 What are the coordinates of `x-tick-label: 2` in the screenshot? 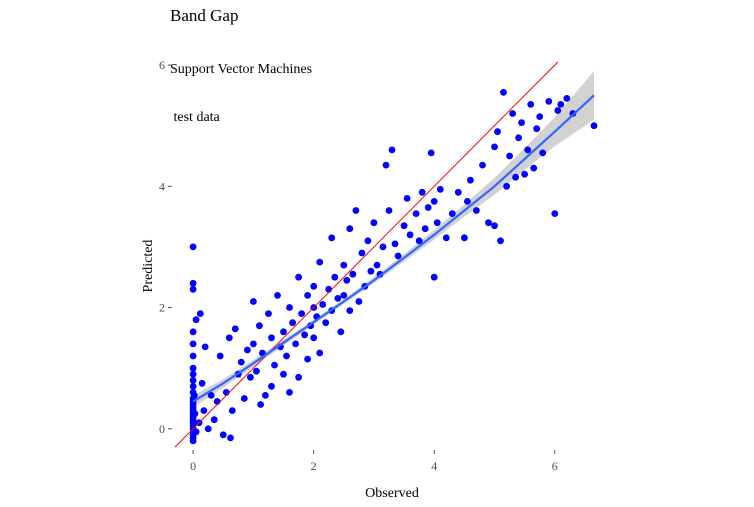 It's located at (314, 466).